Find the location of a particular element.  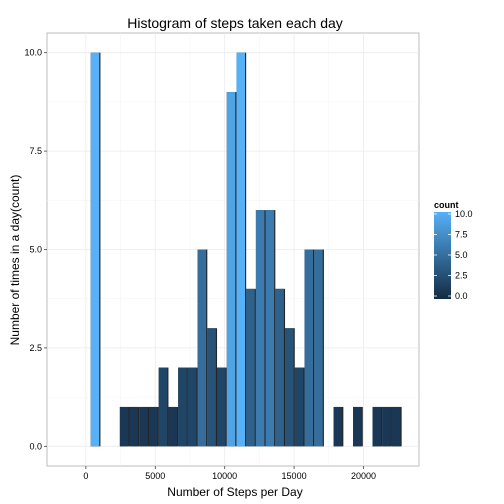

y-tick-label: 0.0 is located at coordinates (35, 446).